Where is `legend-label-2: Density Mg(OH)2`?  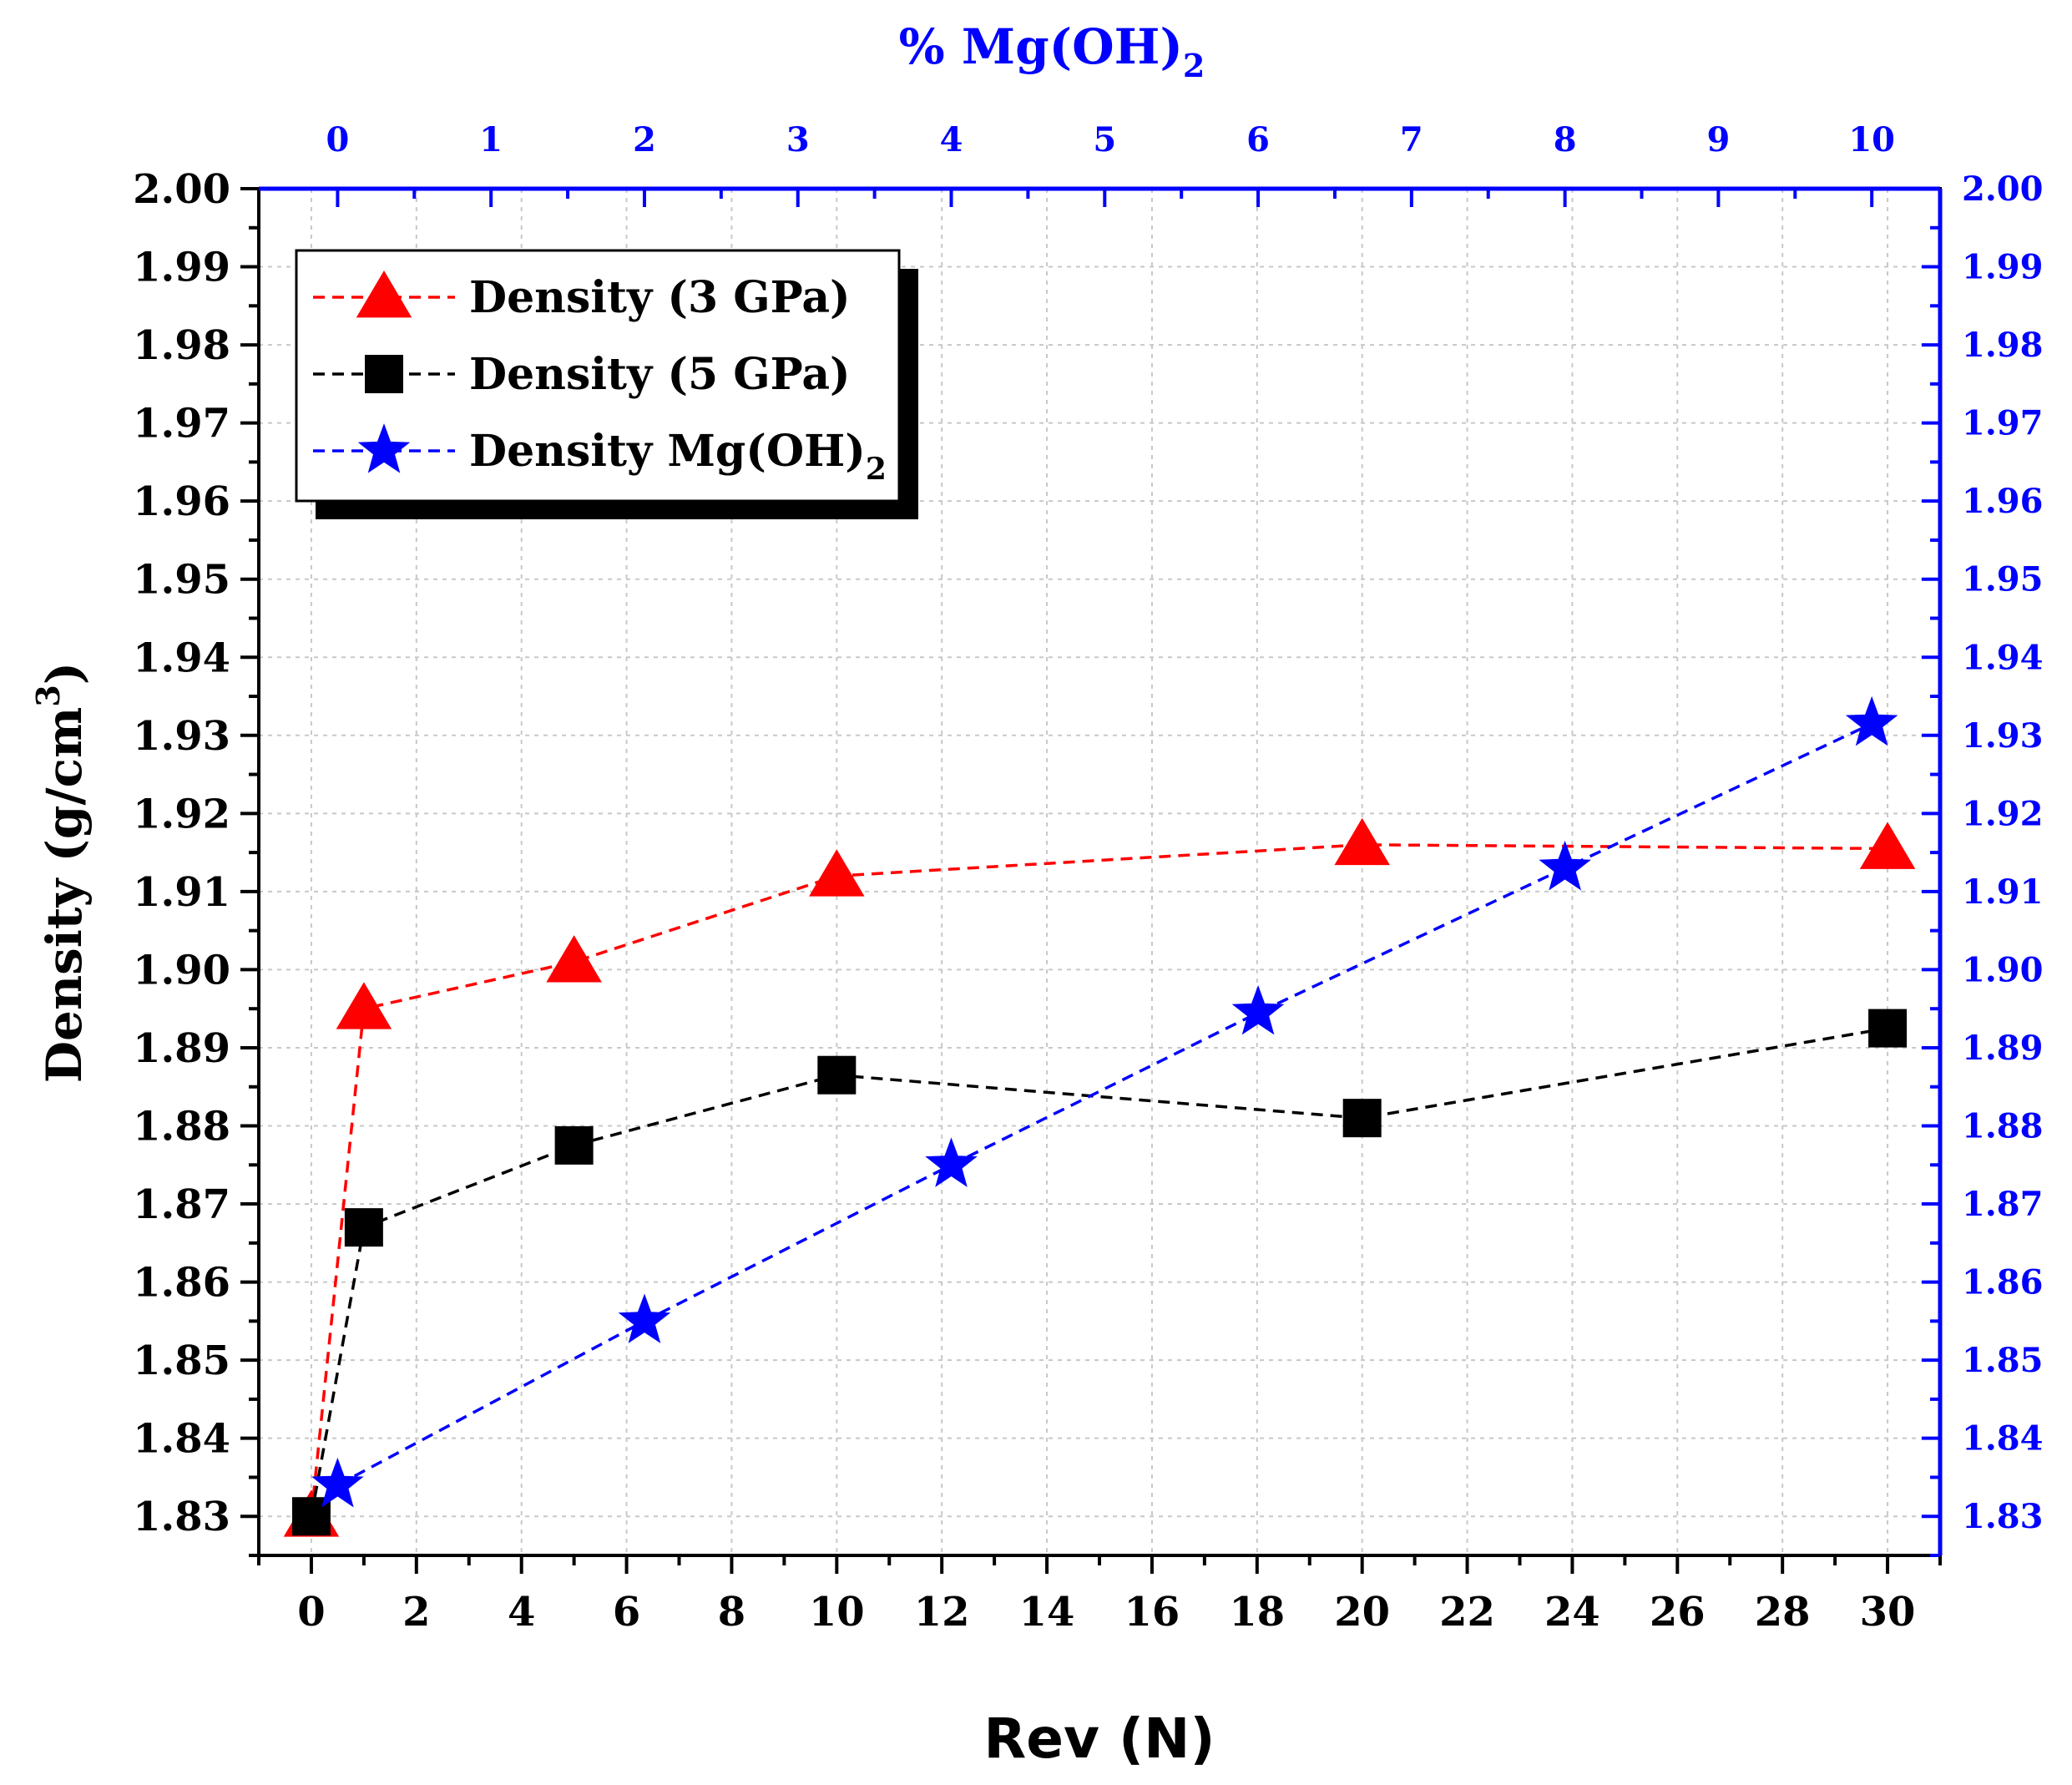 legend-label-2: Density Mg(OH)2 is located at coordinates (678, 456).